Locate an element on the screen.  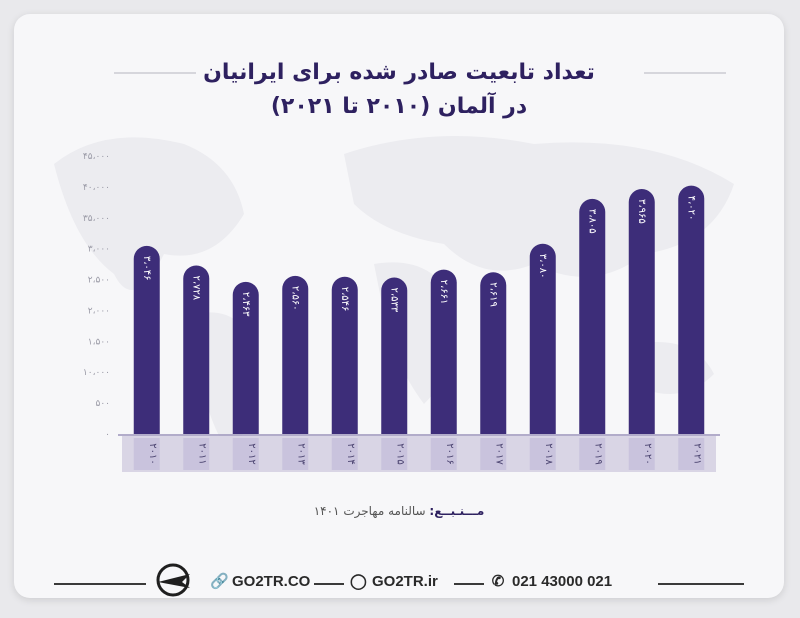
y-tick-label: ۴۵،۰۰۰ is located at coordinates (96, 157).